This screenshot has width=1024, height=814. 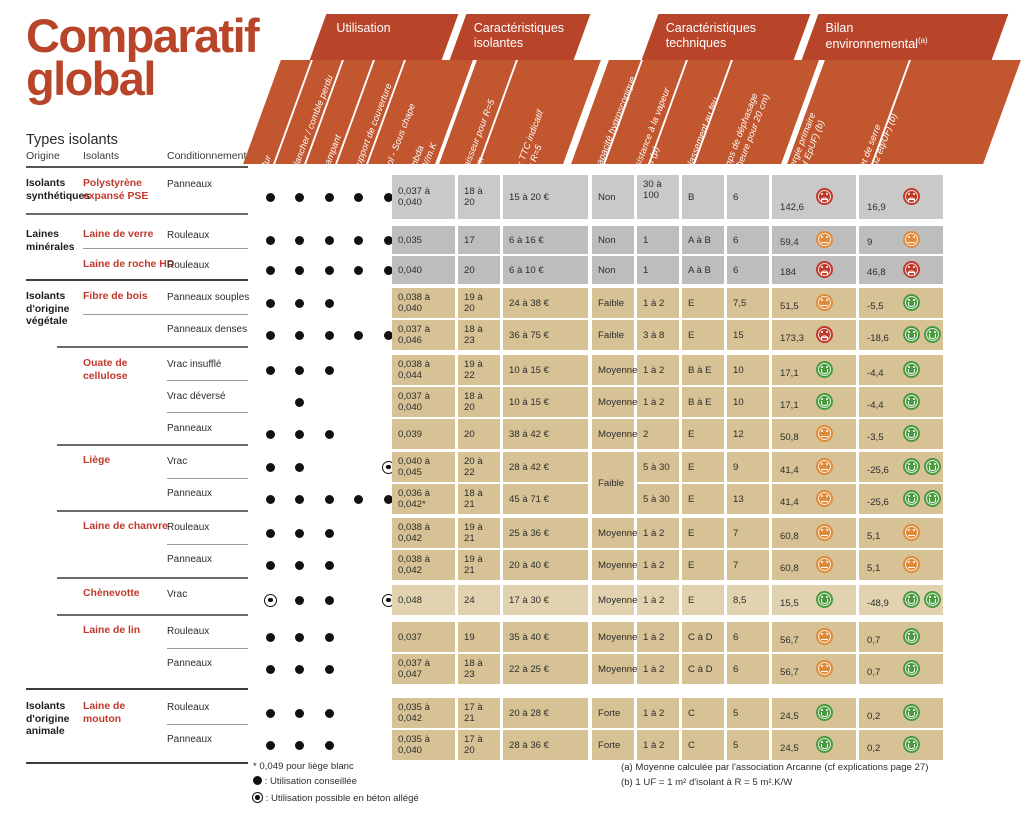 What do you see at coordinates (176, 57) in the screenshot?
I see `page-title: Comparatif global` at bounding box center [176, 57].